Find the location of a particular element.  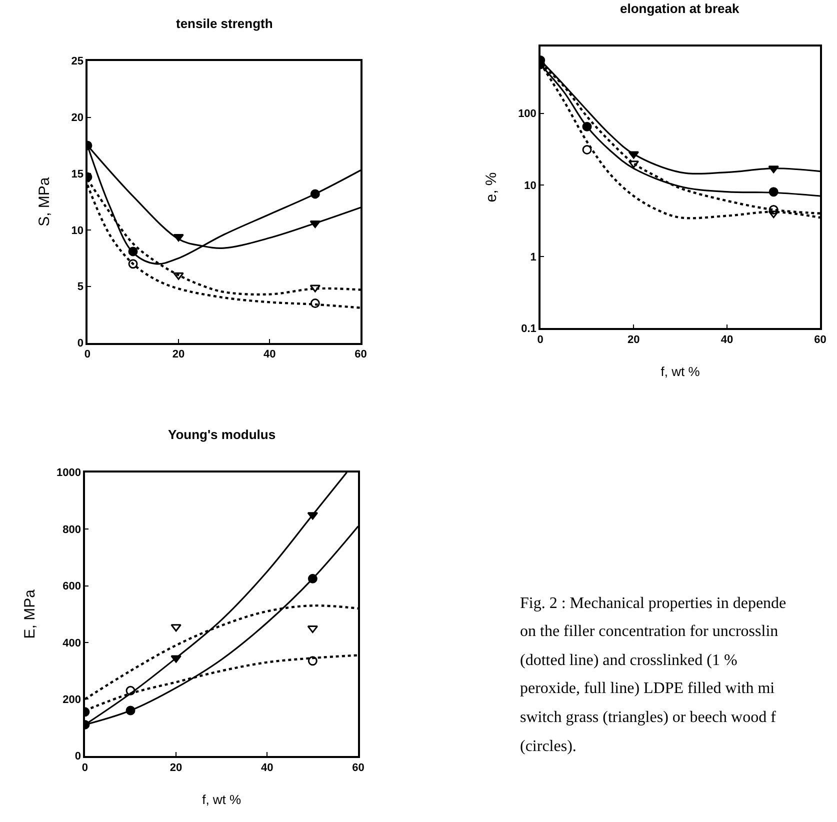

chart-title: elongation at break is located at coordinates (680, 8).